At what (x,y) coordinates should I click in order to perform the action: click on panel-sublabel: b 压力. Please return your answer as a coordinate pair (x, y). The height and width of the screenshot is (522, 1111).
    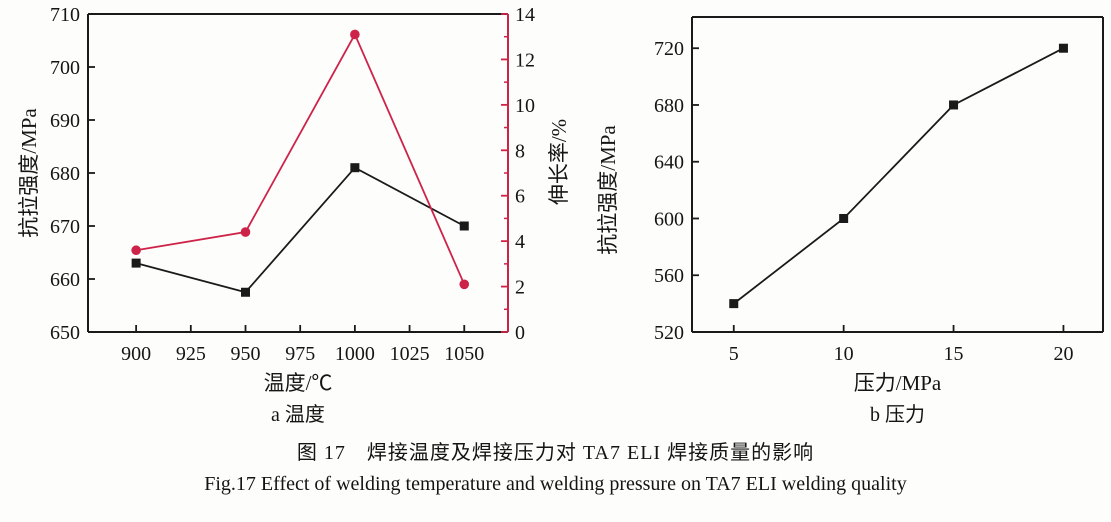
    Looking at the image, I should click on (897, 414).